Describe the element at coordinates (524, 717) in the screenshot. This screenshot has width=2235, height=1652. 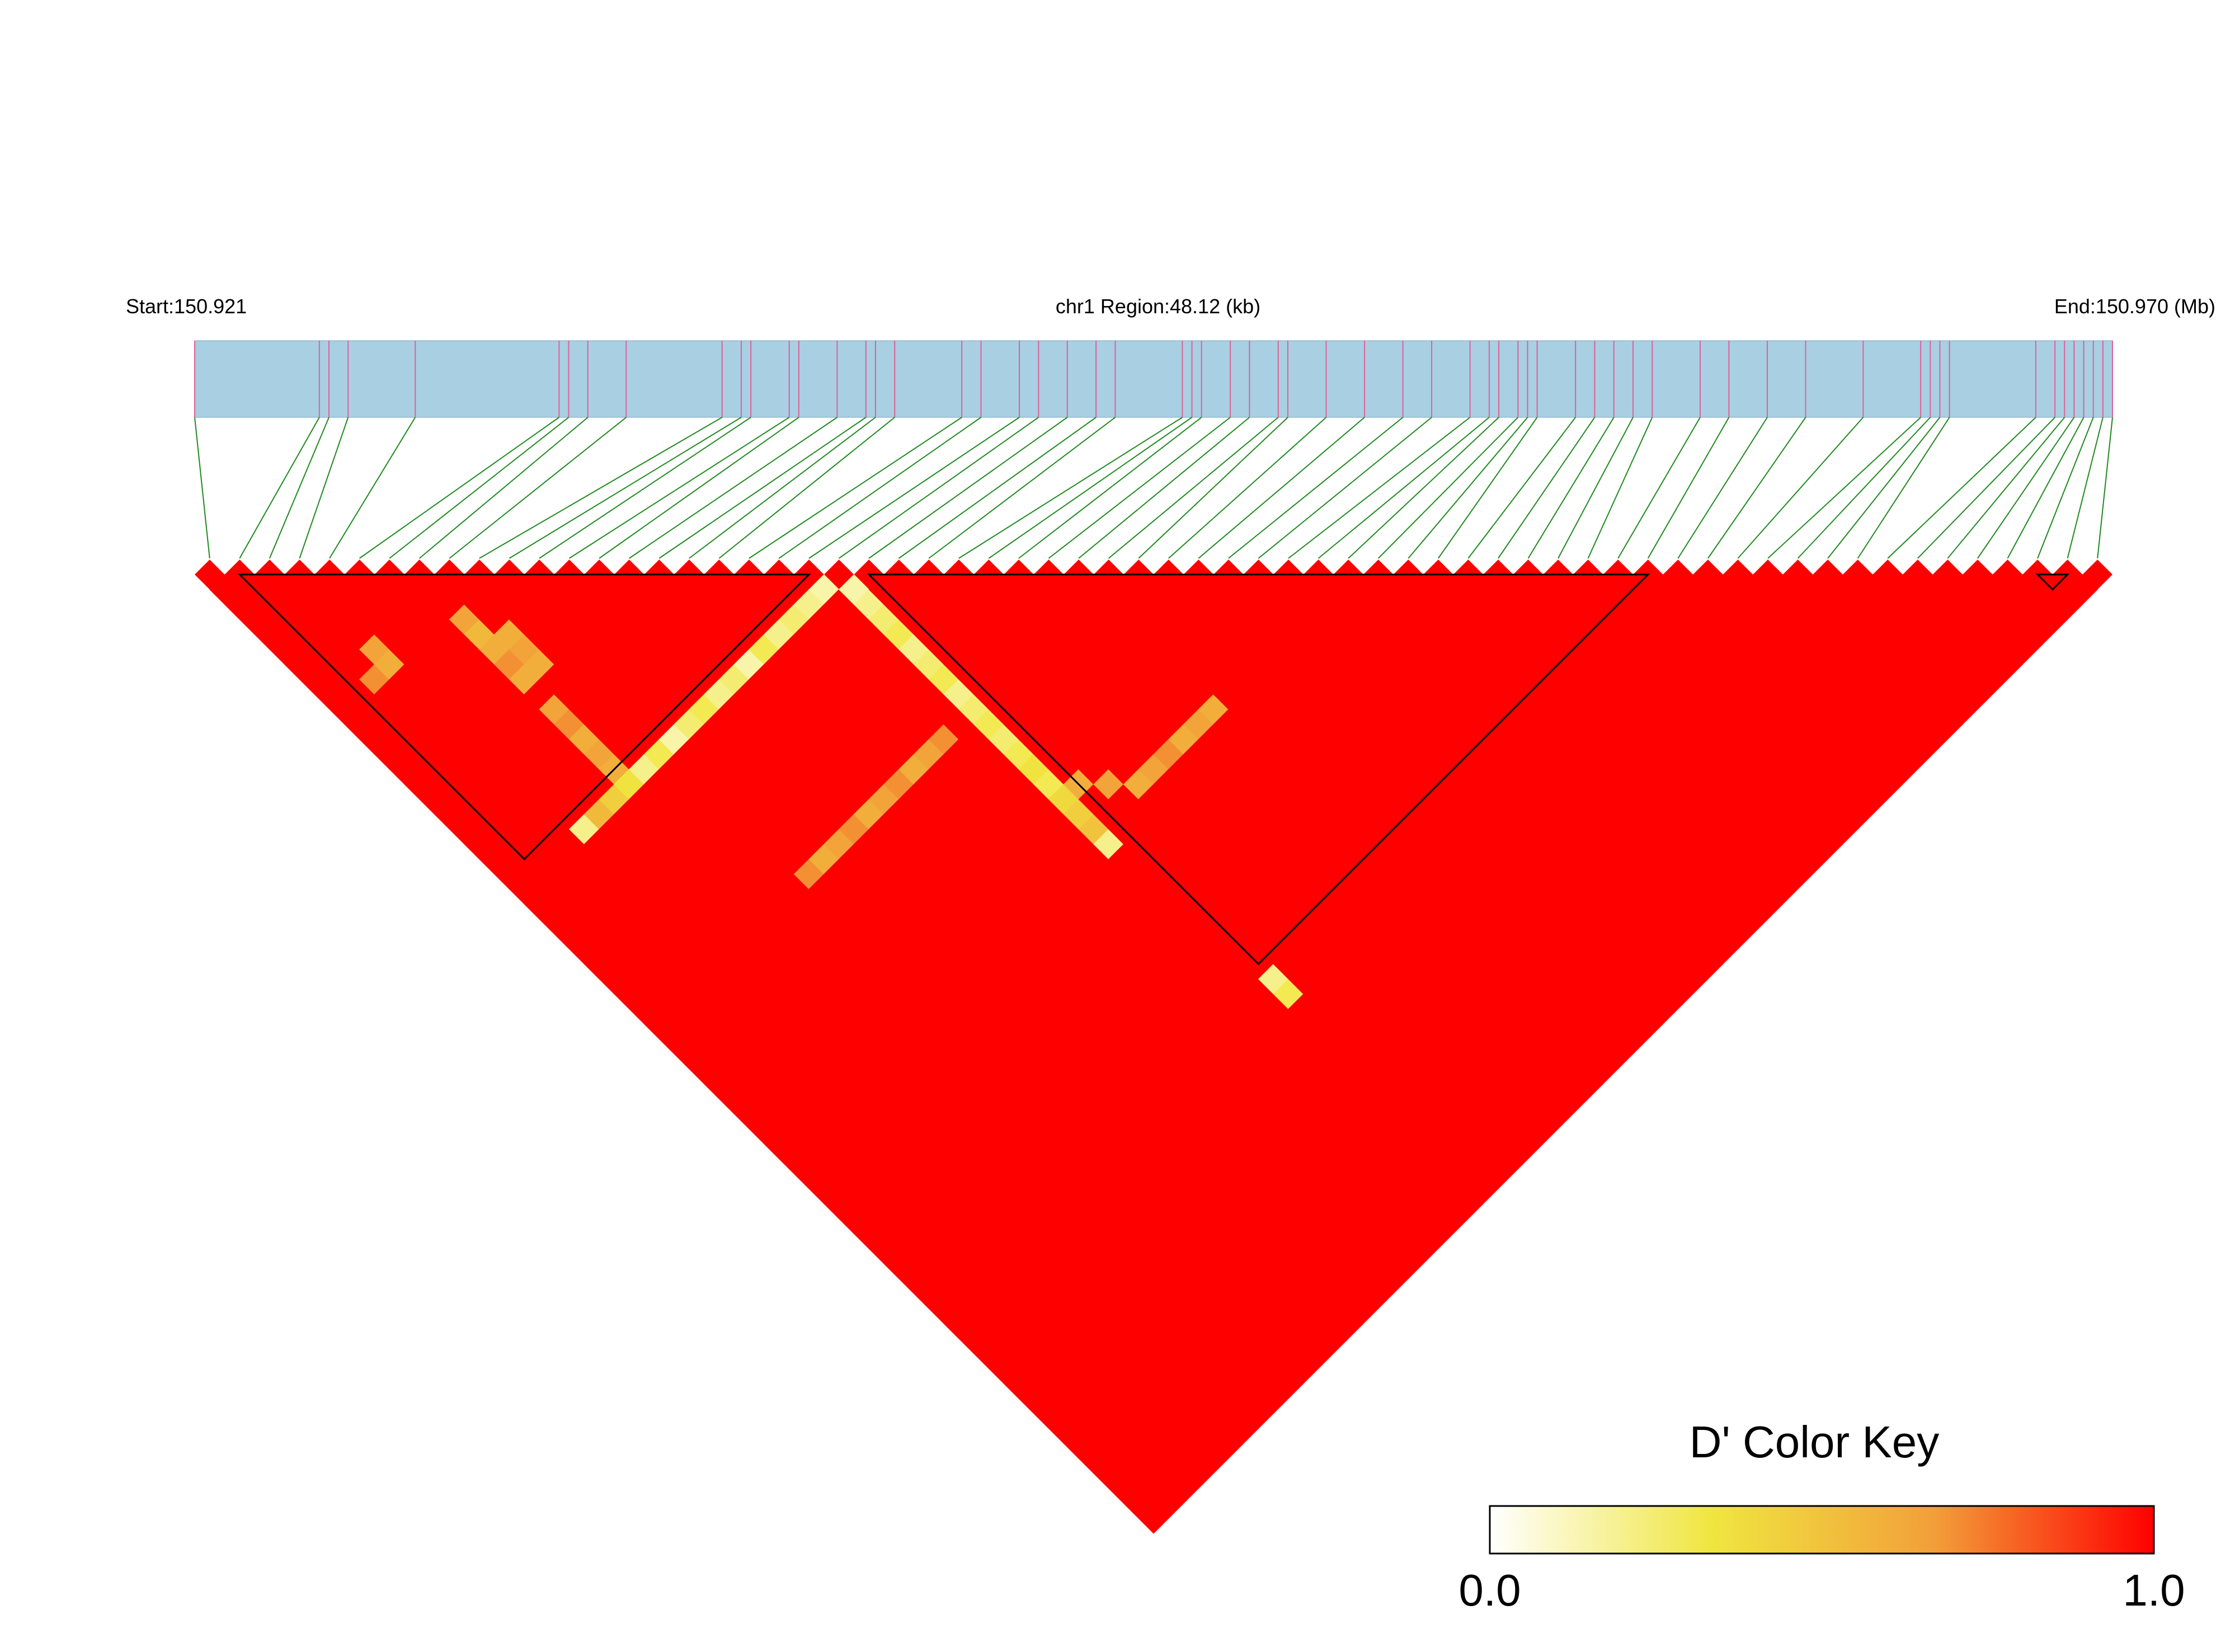
I see `ld-block-outline` at that location.